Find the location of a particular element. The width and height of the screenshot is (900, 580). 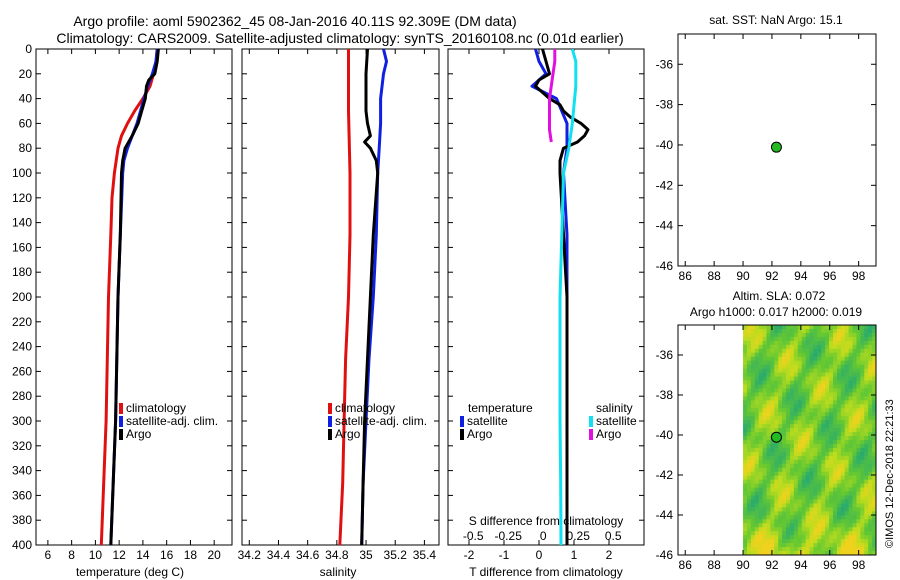

x-tick-label: 34.6 is located at coordinates (308, 555).